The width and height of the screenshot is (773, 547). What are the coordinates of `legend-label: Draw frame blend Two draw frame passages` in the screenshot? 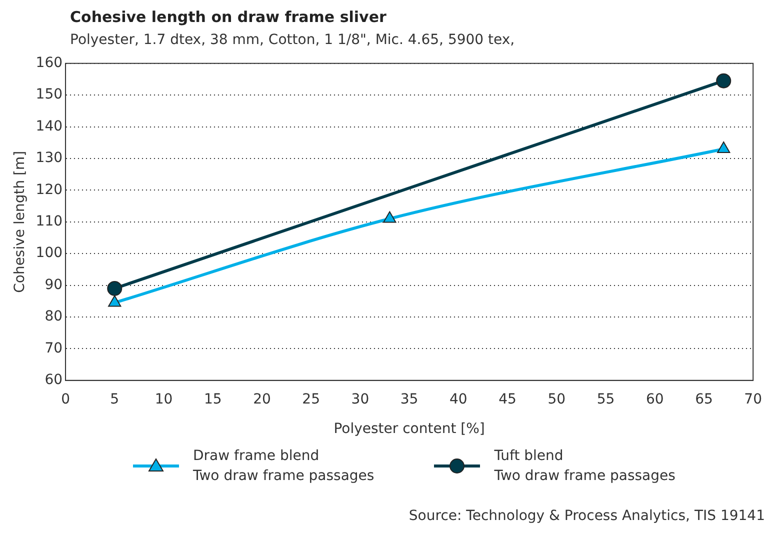 It's located at (283, 466).